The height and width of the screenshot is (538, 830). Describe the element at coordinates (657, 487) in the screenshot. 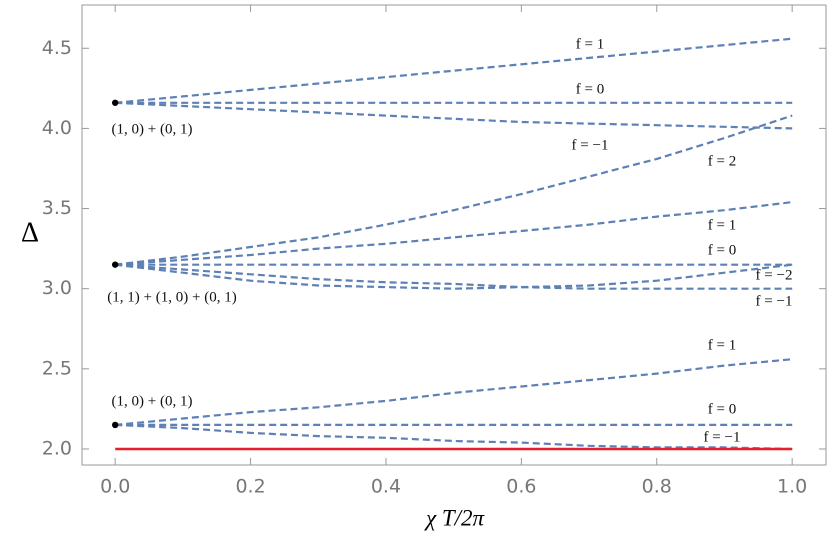

I see `x-tick-label: 0.8` at that location.